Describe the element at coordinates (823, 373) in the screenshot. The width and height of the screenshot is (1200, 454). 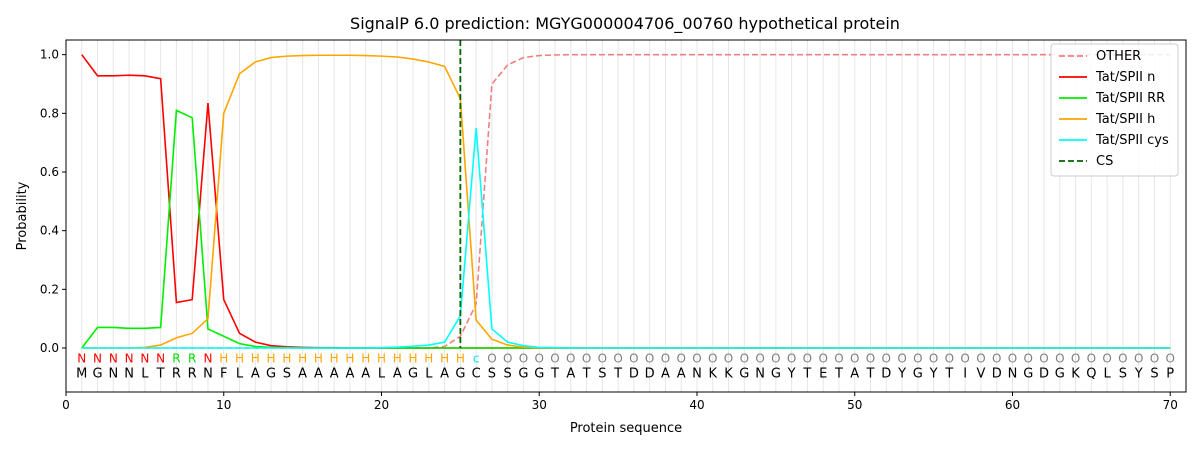
I see `sequence-letter: E` at that location.